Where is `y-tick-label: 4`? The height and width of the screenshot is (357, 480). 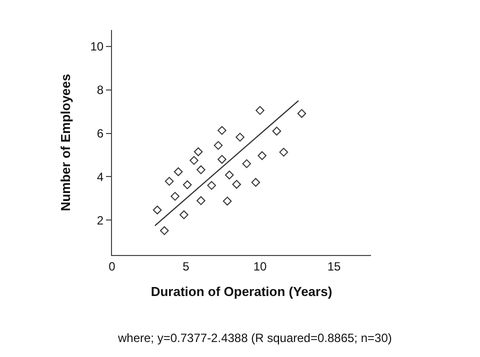 y-tick-label: 4 is located at coordinates (100, 177).